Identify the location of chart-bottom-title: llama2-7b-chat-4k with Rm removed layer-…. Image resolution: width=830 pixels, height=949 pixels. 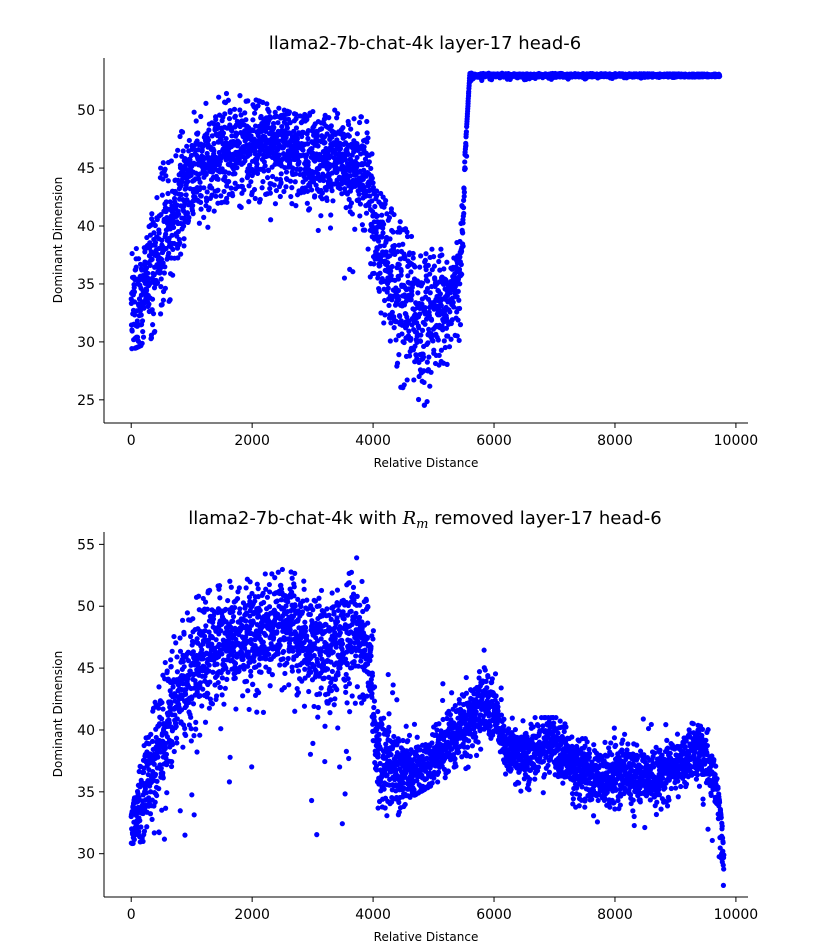
(424, 520).